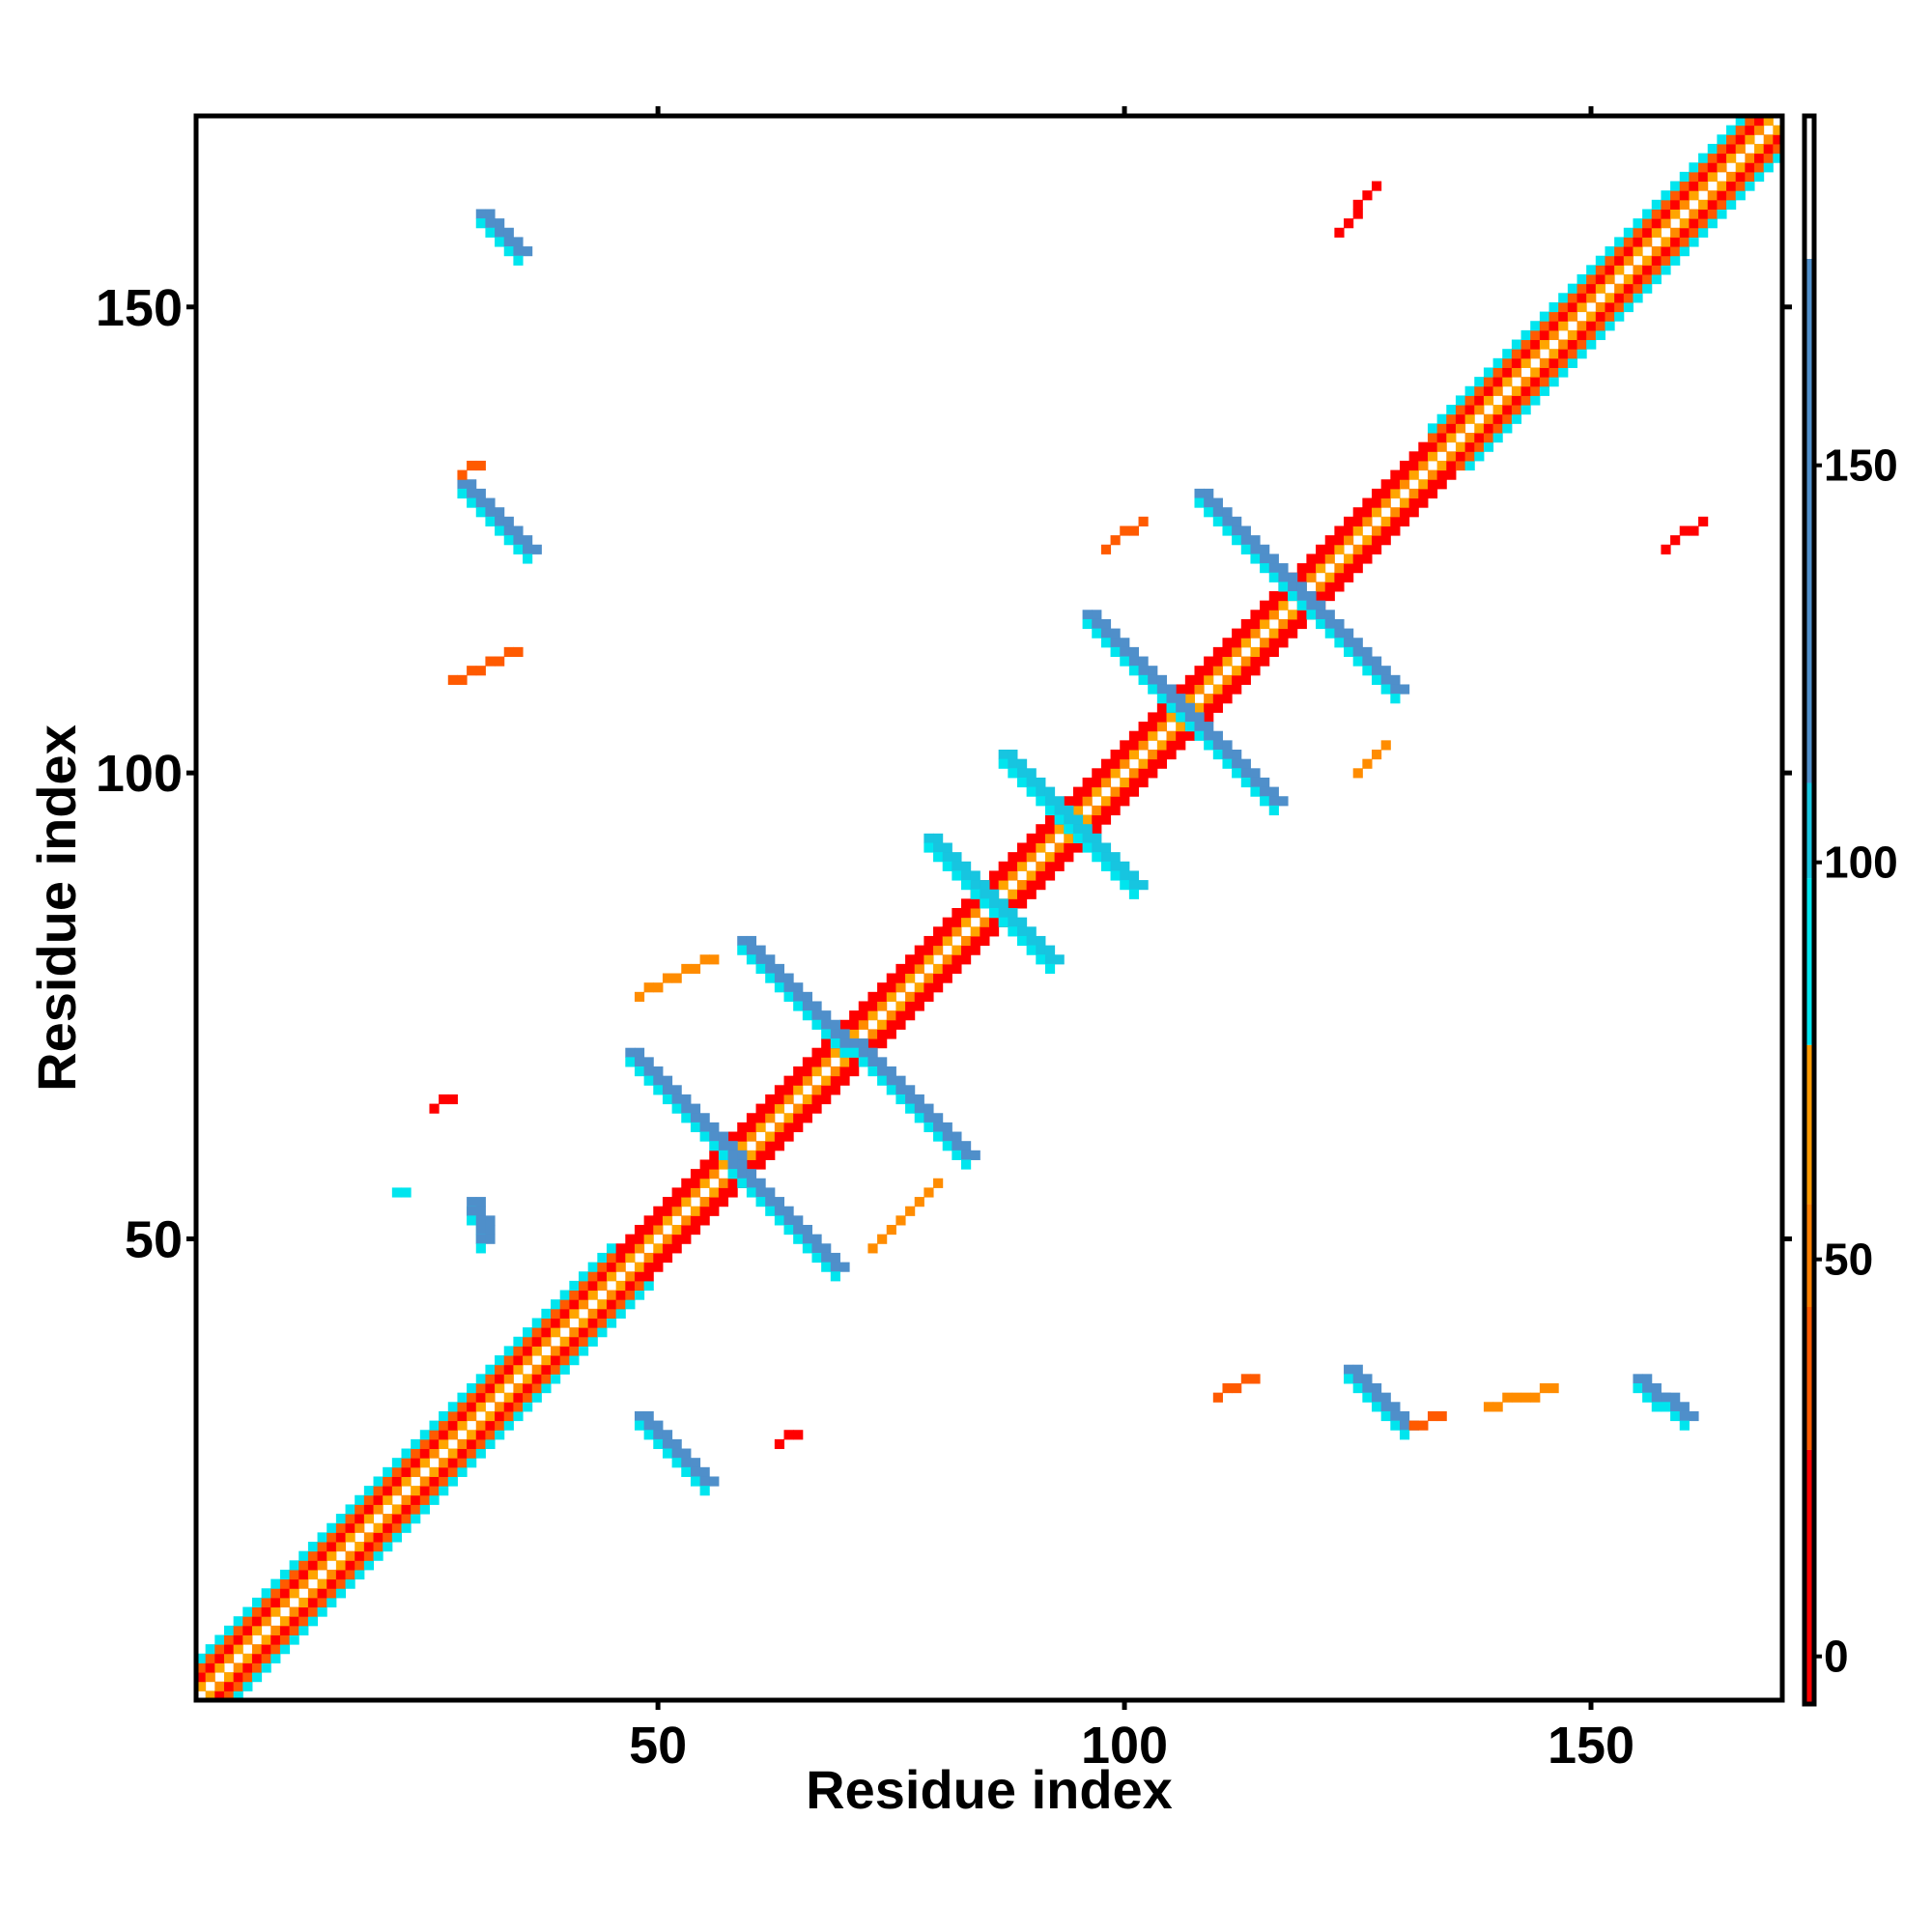 Image resolution: width=1932 pixels, height=1932 pixels. Describe the element at coordinates (1861, 465) in the screenshot. I see `colorbar-tick-label: 150` at that location.